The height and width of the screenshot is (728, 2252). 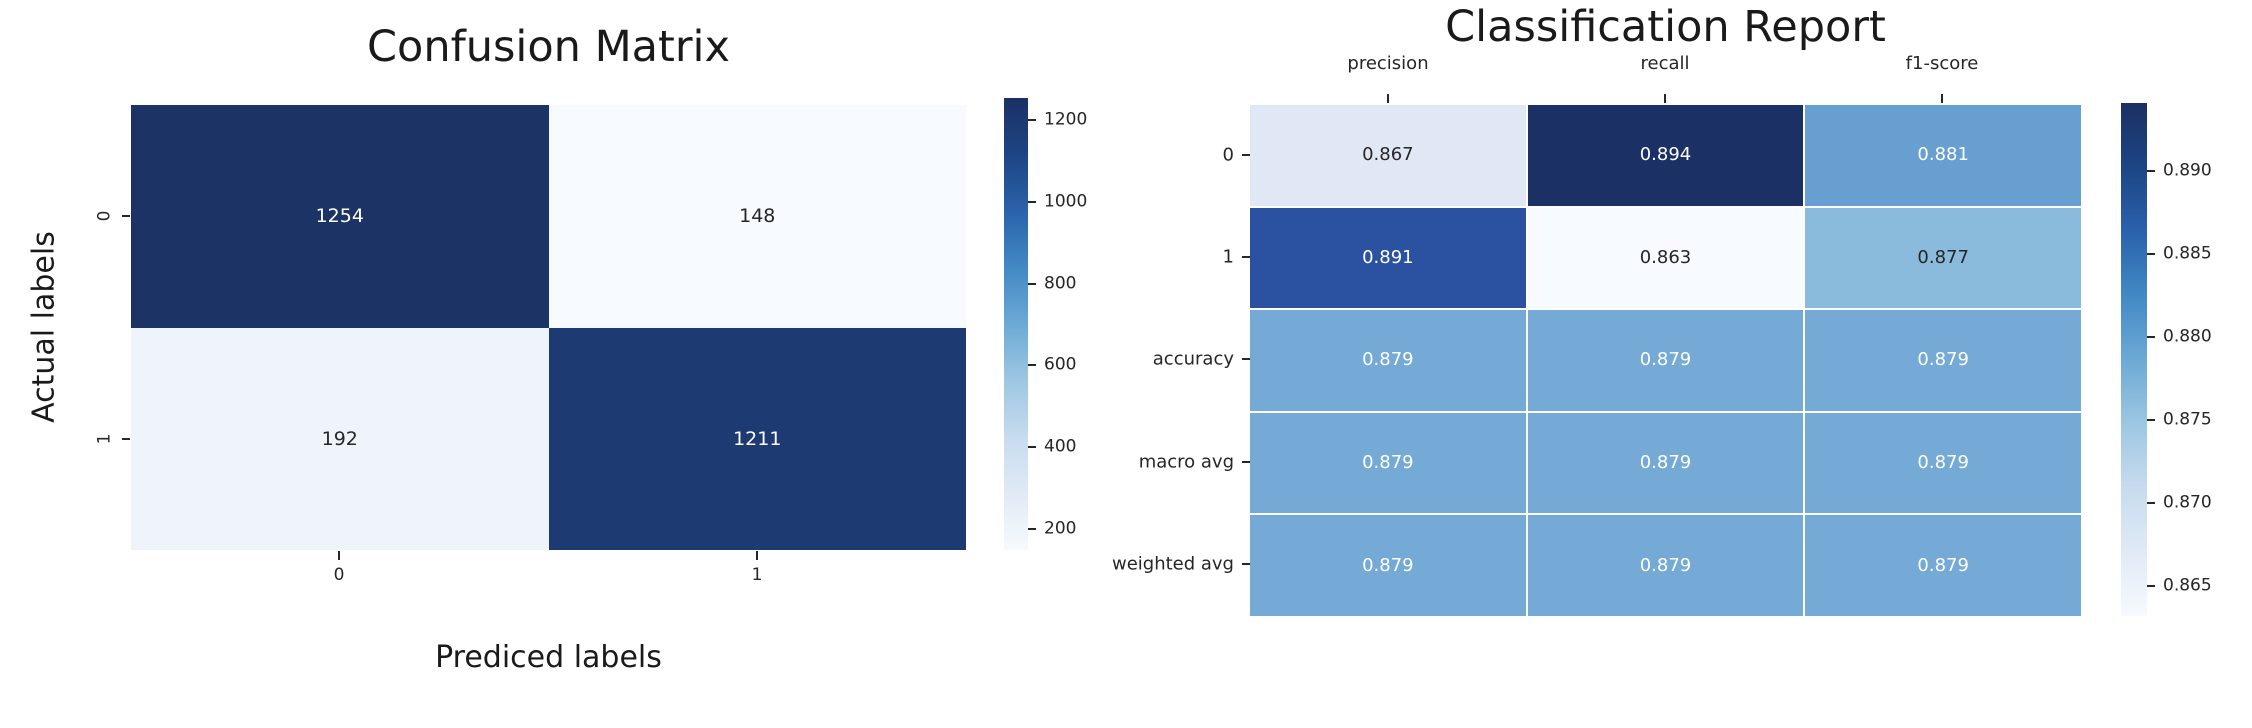 I want to click on cr-cbar-tick-label: 0.865, so click(x=2187, y=585).